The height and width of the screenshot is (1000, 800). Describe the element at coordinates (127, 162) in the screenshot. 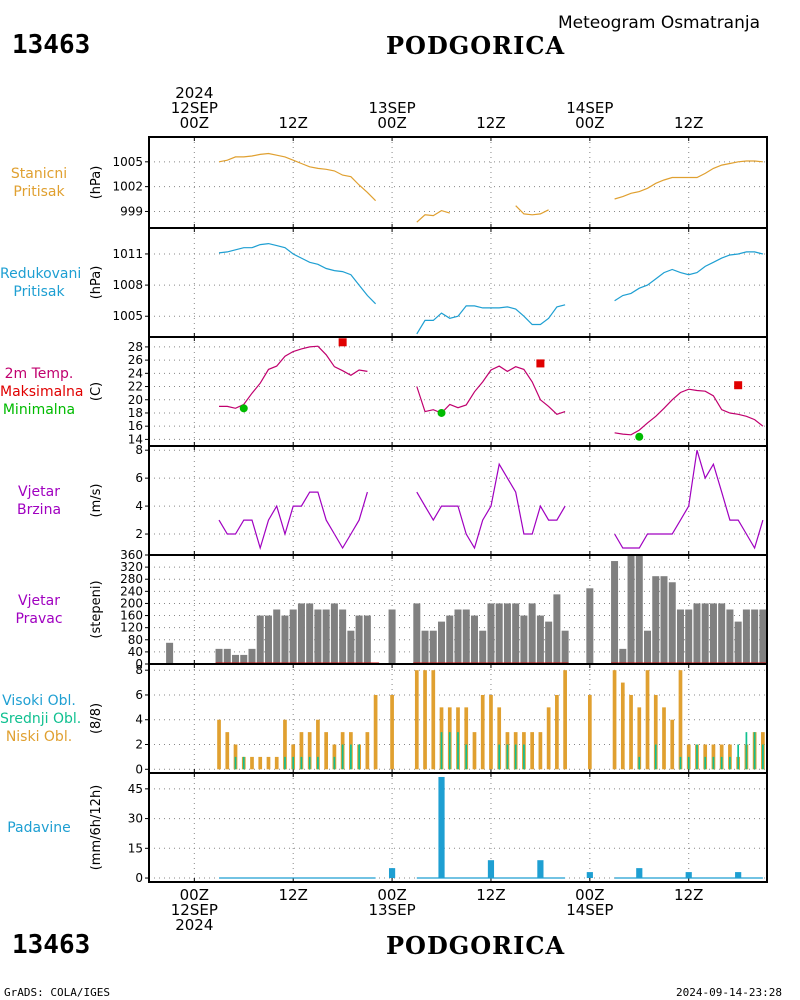

I see `station-pressure-ytick-label: 1005` at that location.